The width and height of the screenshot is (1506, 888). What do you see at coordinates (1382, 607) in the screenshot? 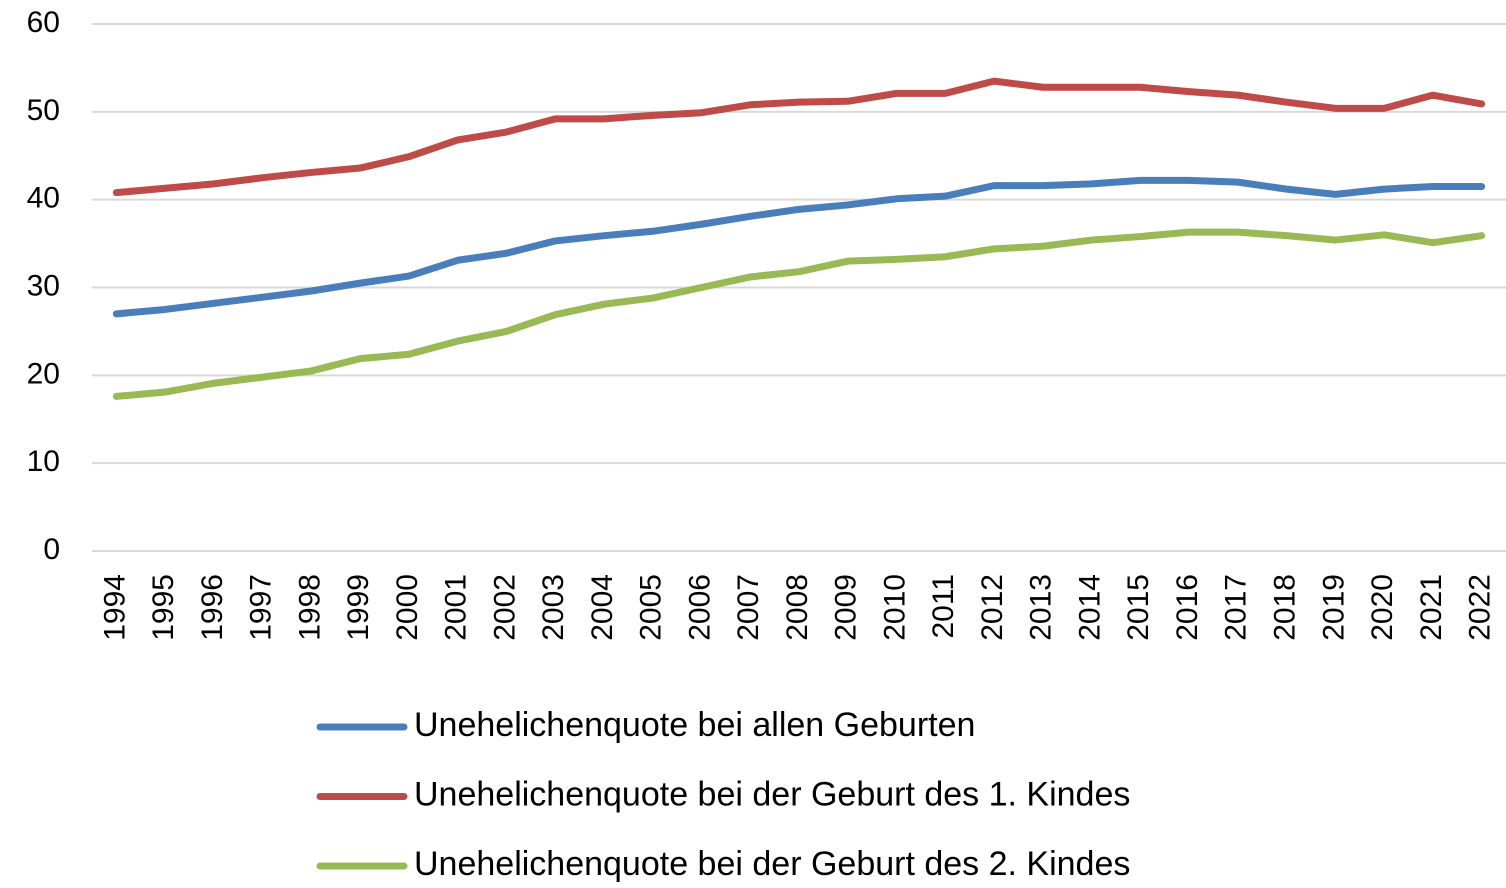
I see `x-tick-label: 2020` at bounding box center [1382, 607].